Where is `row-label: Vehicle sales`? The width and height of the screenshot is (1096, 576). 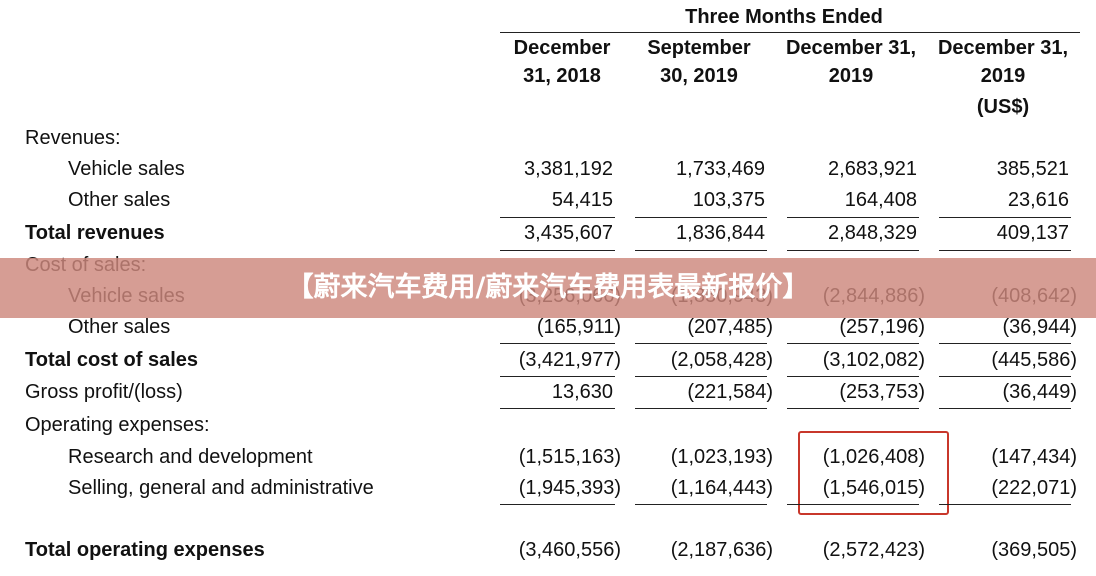 row-label: Vehicle sales is located at coordinates (126, 169).